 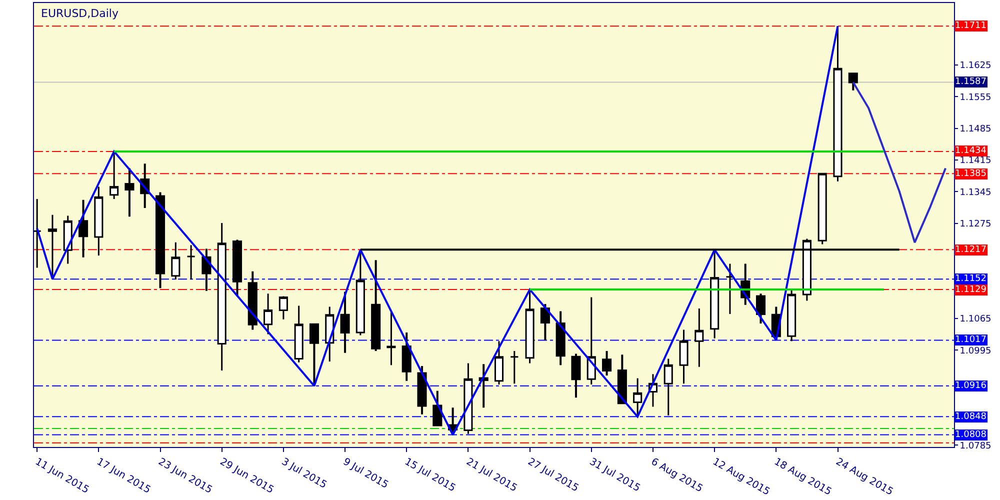 What do you see at coordinates (976, 129) in the screenshot?
I see `y-tick-label: 1.1485` at bounding box center [976, 129].